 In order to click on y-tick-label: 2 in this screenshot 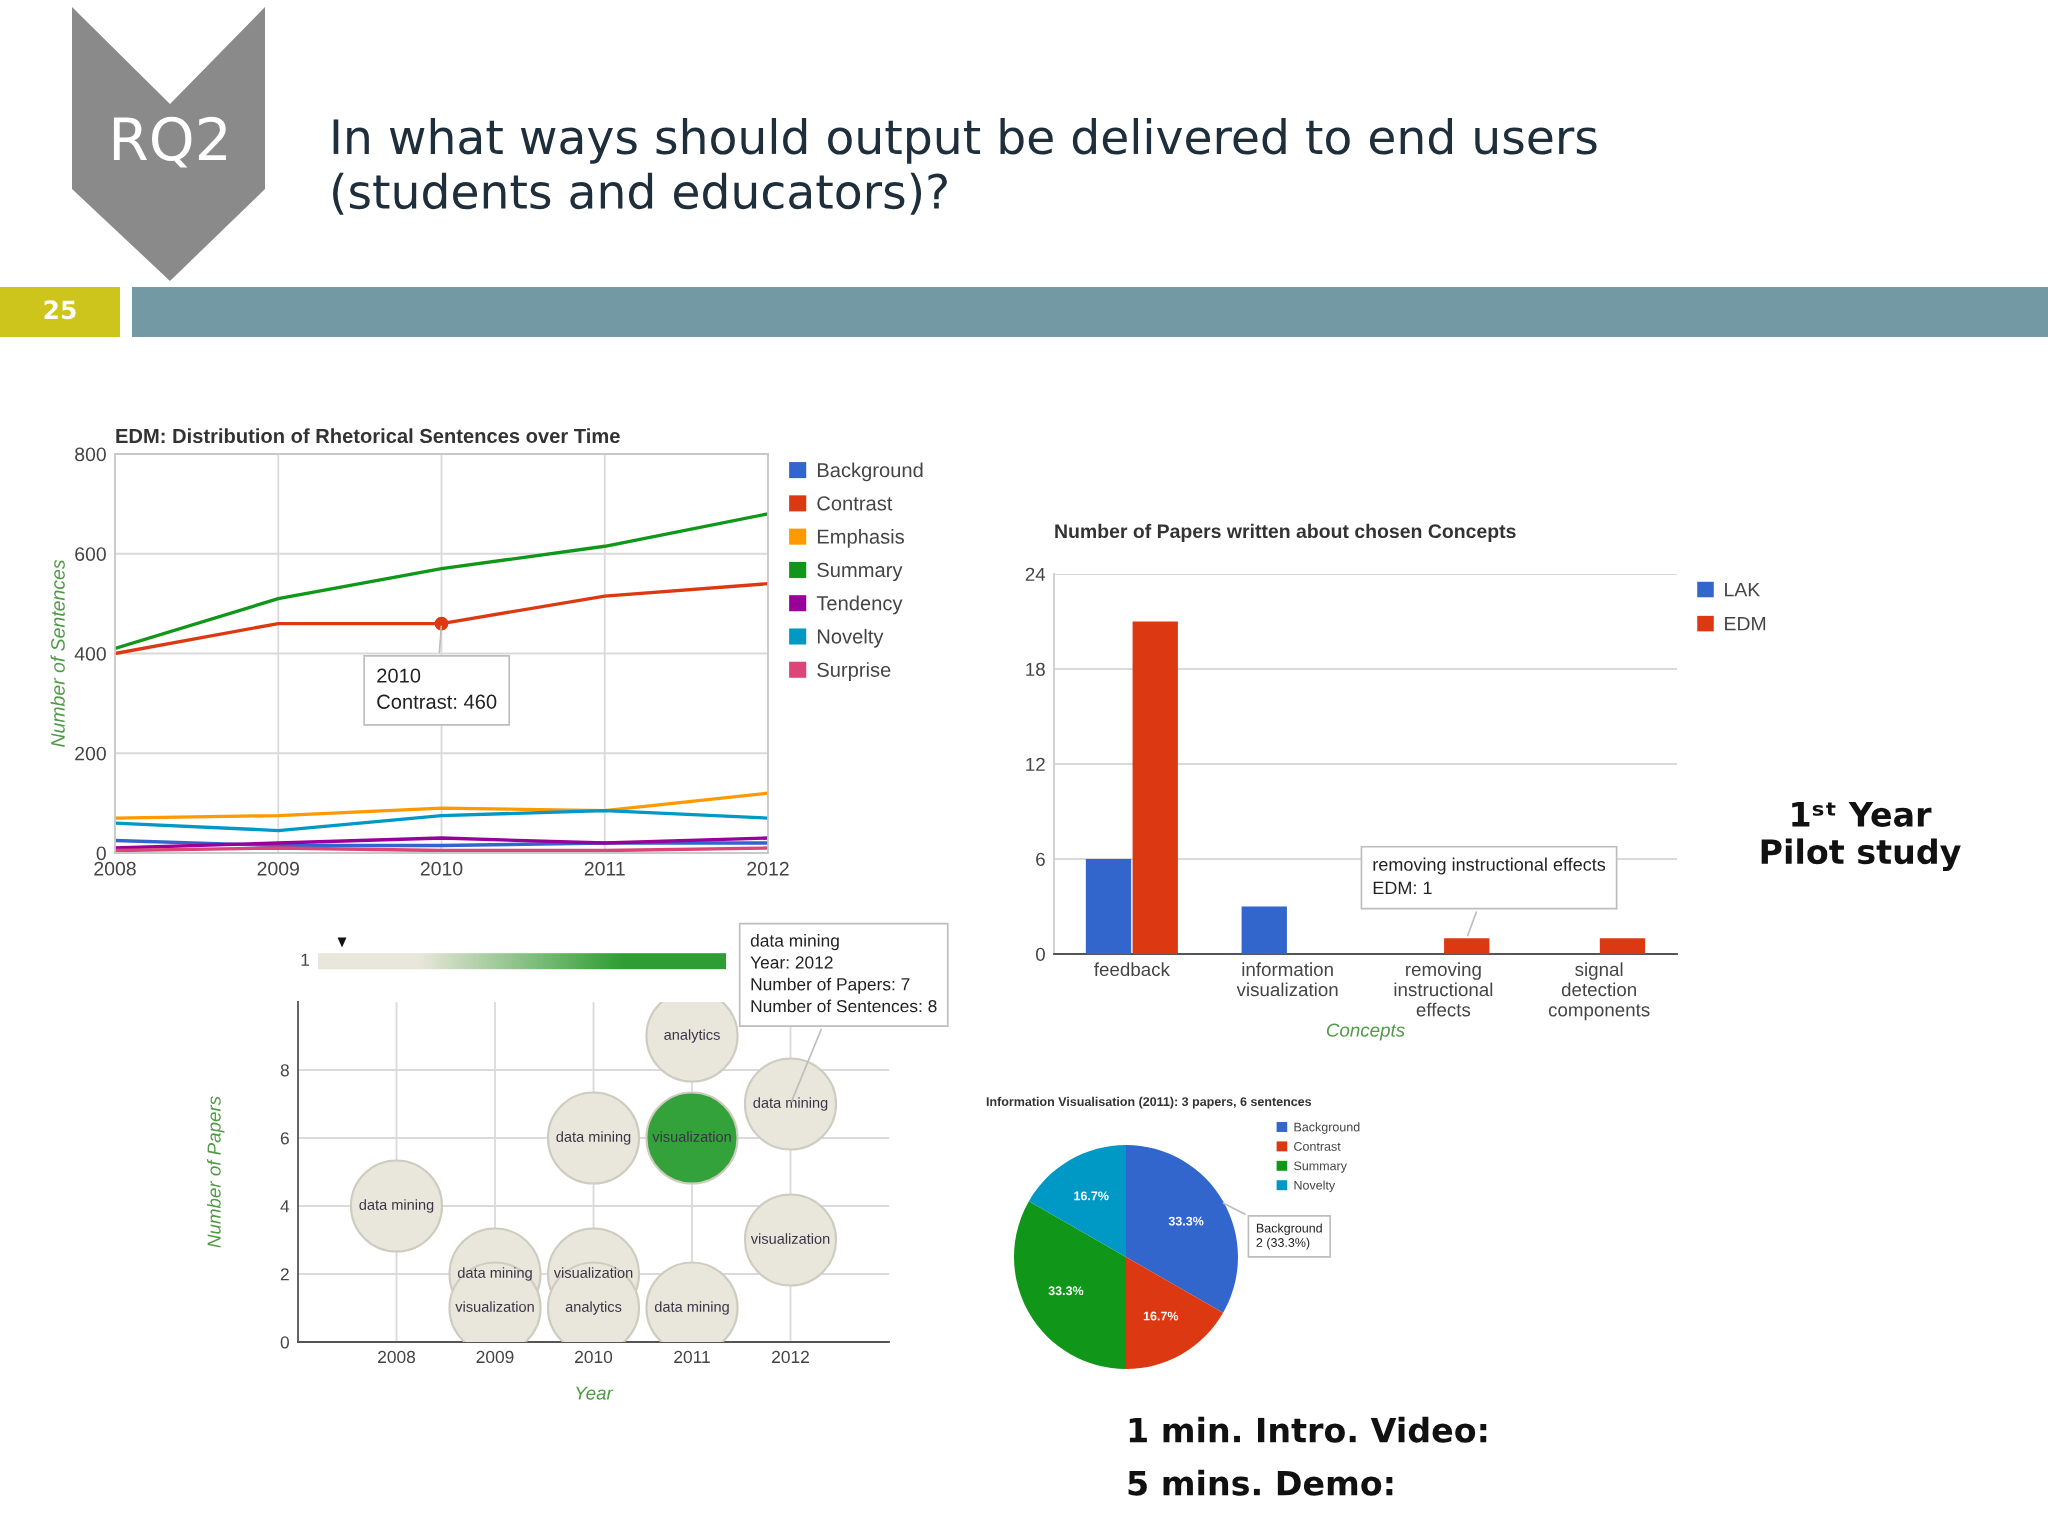, I will do `click(284, 1274)`.